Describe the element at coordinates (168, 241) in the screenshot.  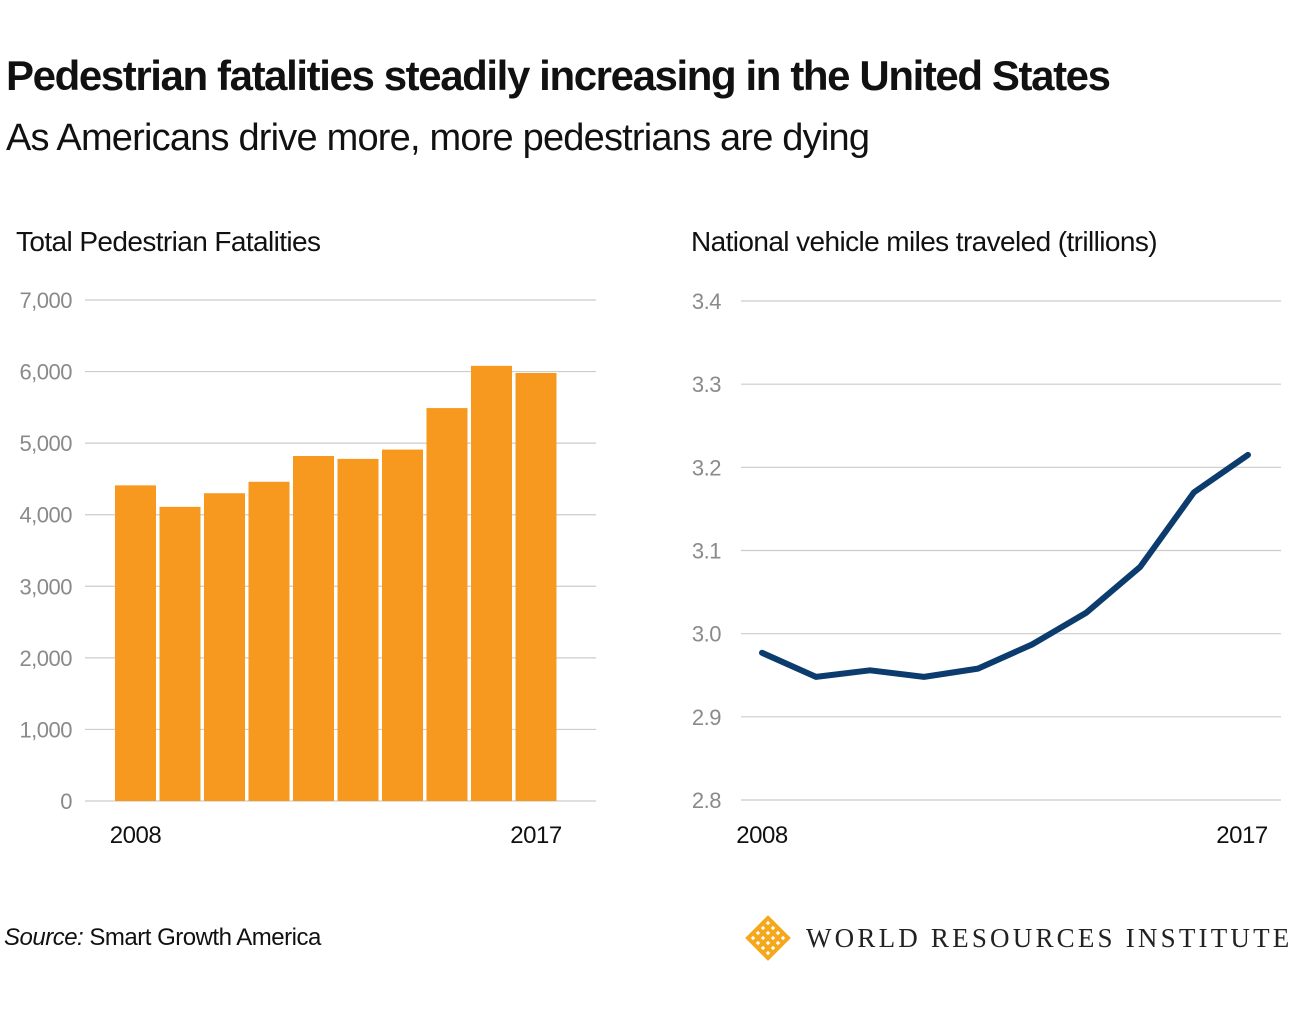
I see `bar-chart-title: Total Pedestrian Fatalities` at that location.